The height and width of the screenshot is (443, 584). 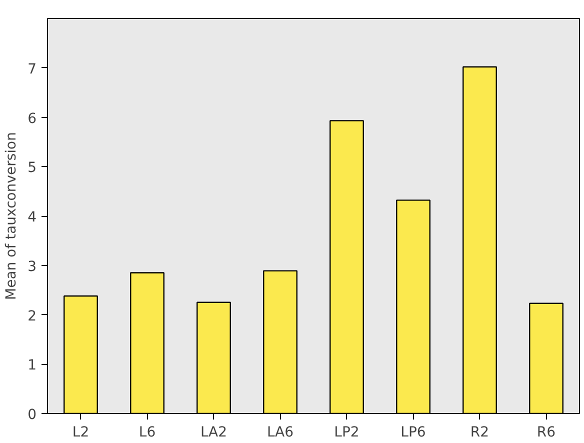 I want to click on y-tick-label: 4, so click(x=32, y=218).